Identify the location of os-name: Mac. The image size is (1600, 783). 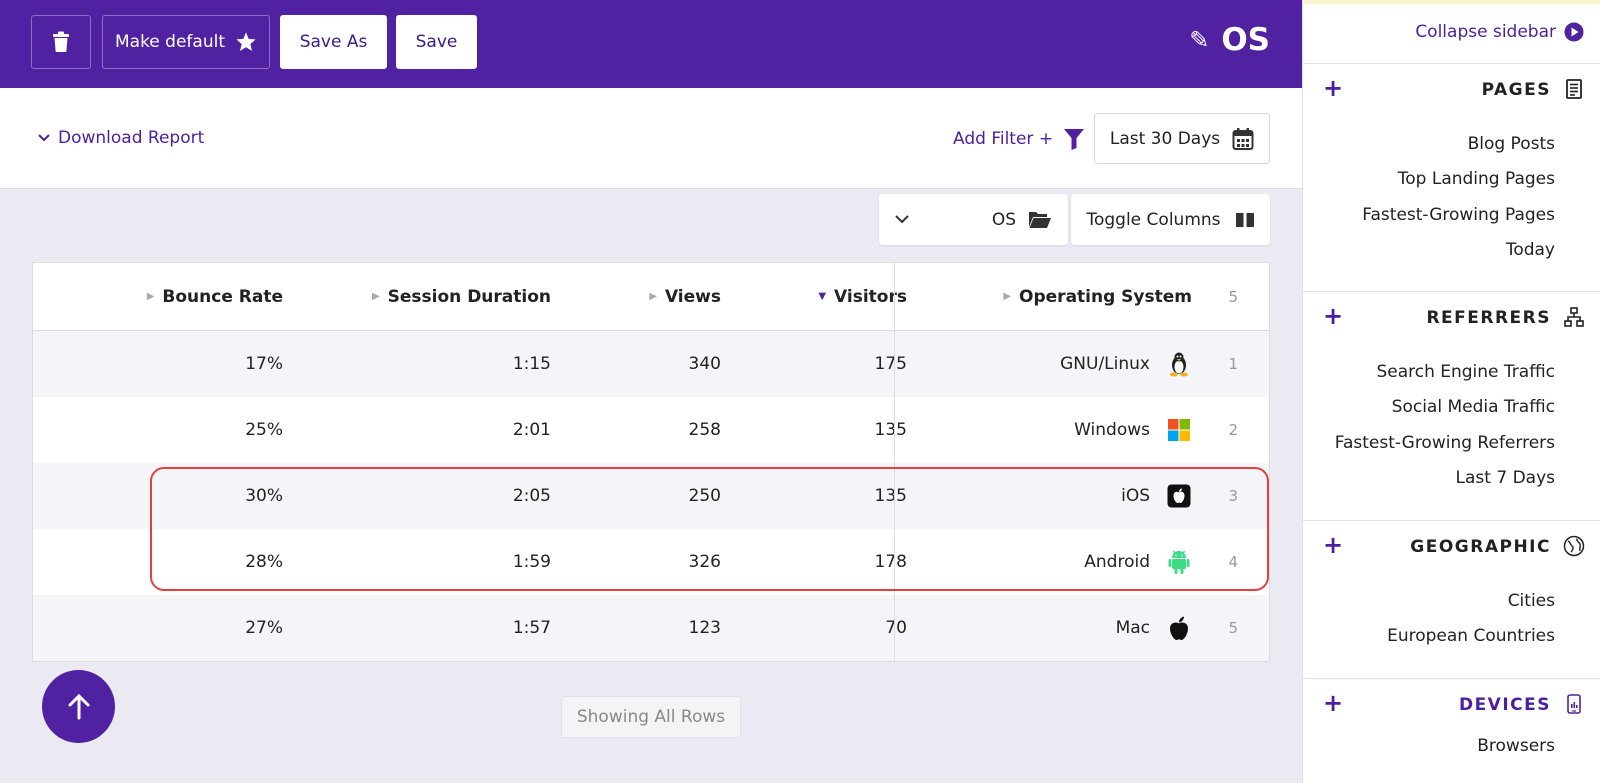
(1132, 628).